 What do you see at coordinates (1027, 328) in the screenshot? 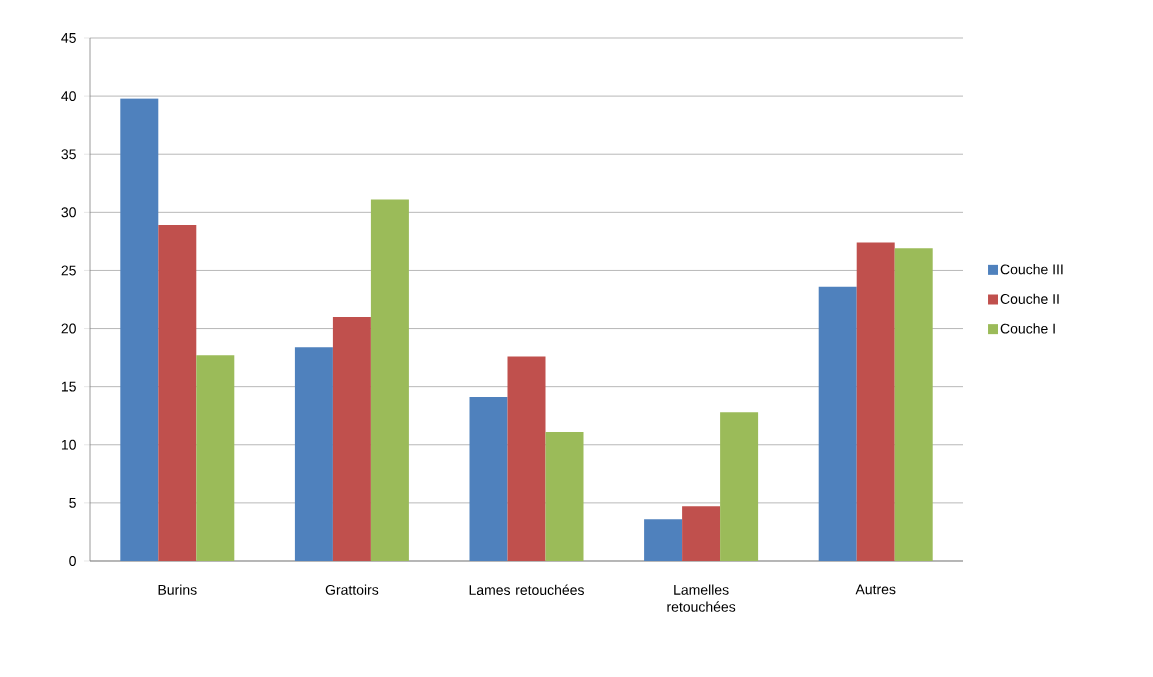
I see `legend-label: Couche I` at bounding box center [1027, 328].